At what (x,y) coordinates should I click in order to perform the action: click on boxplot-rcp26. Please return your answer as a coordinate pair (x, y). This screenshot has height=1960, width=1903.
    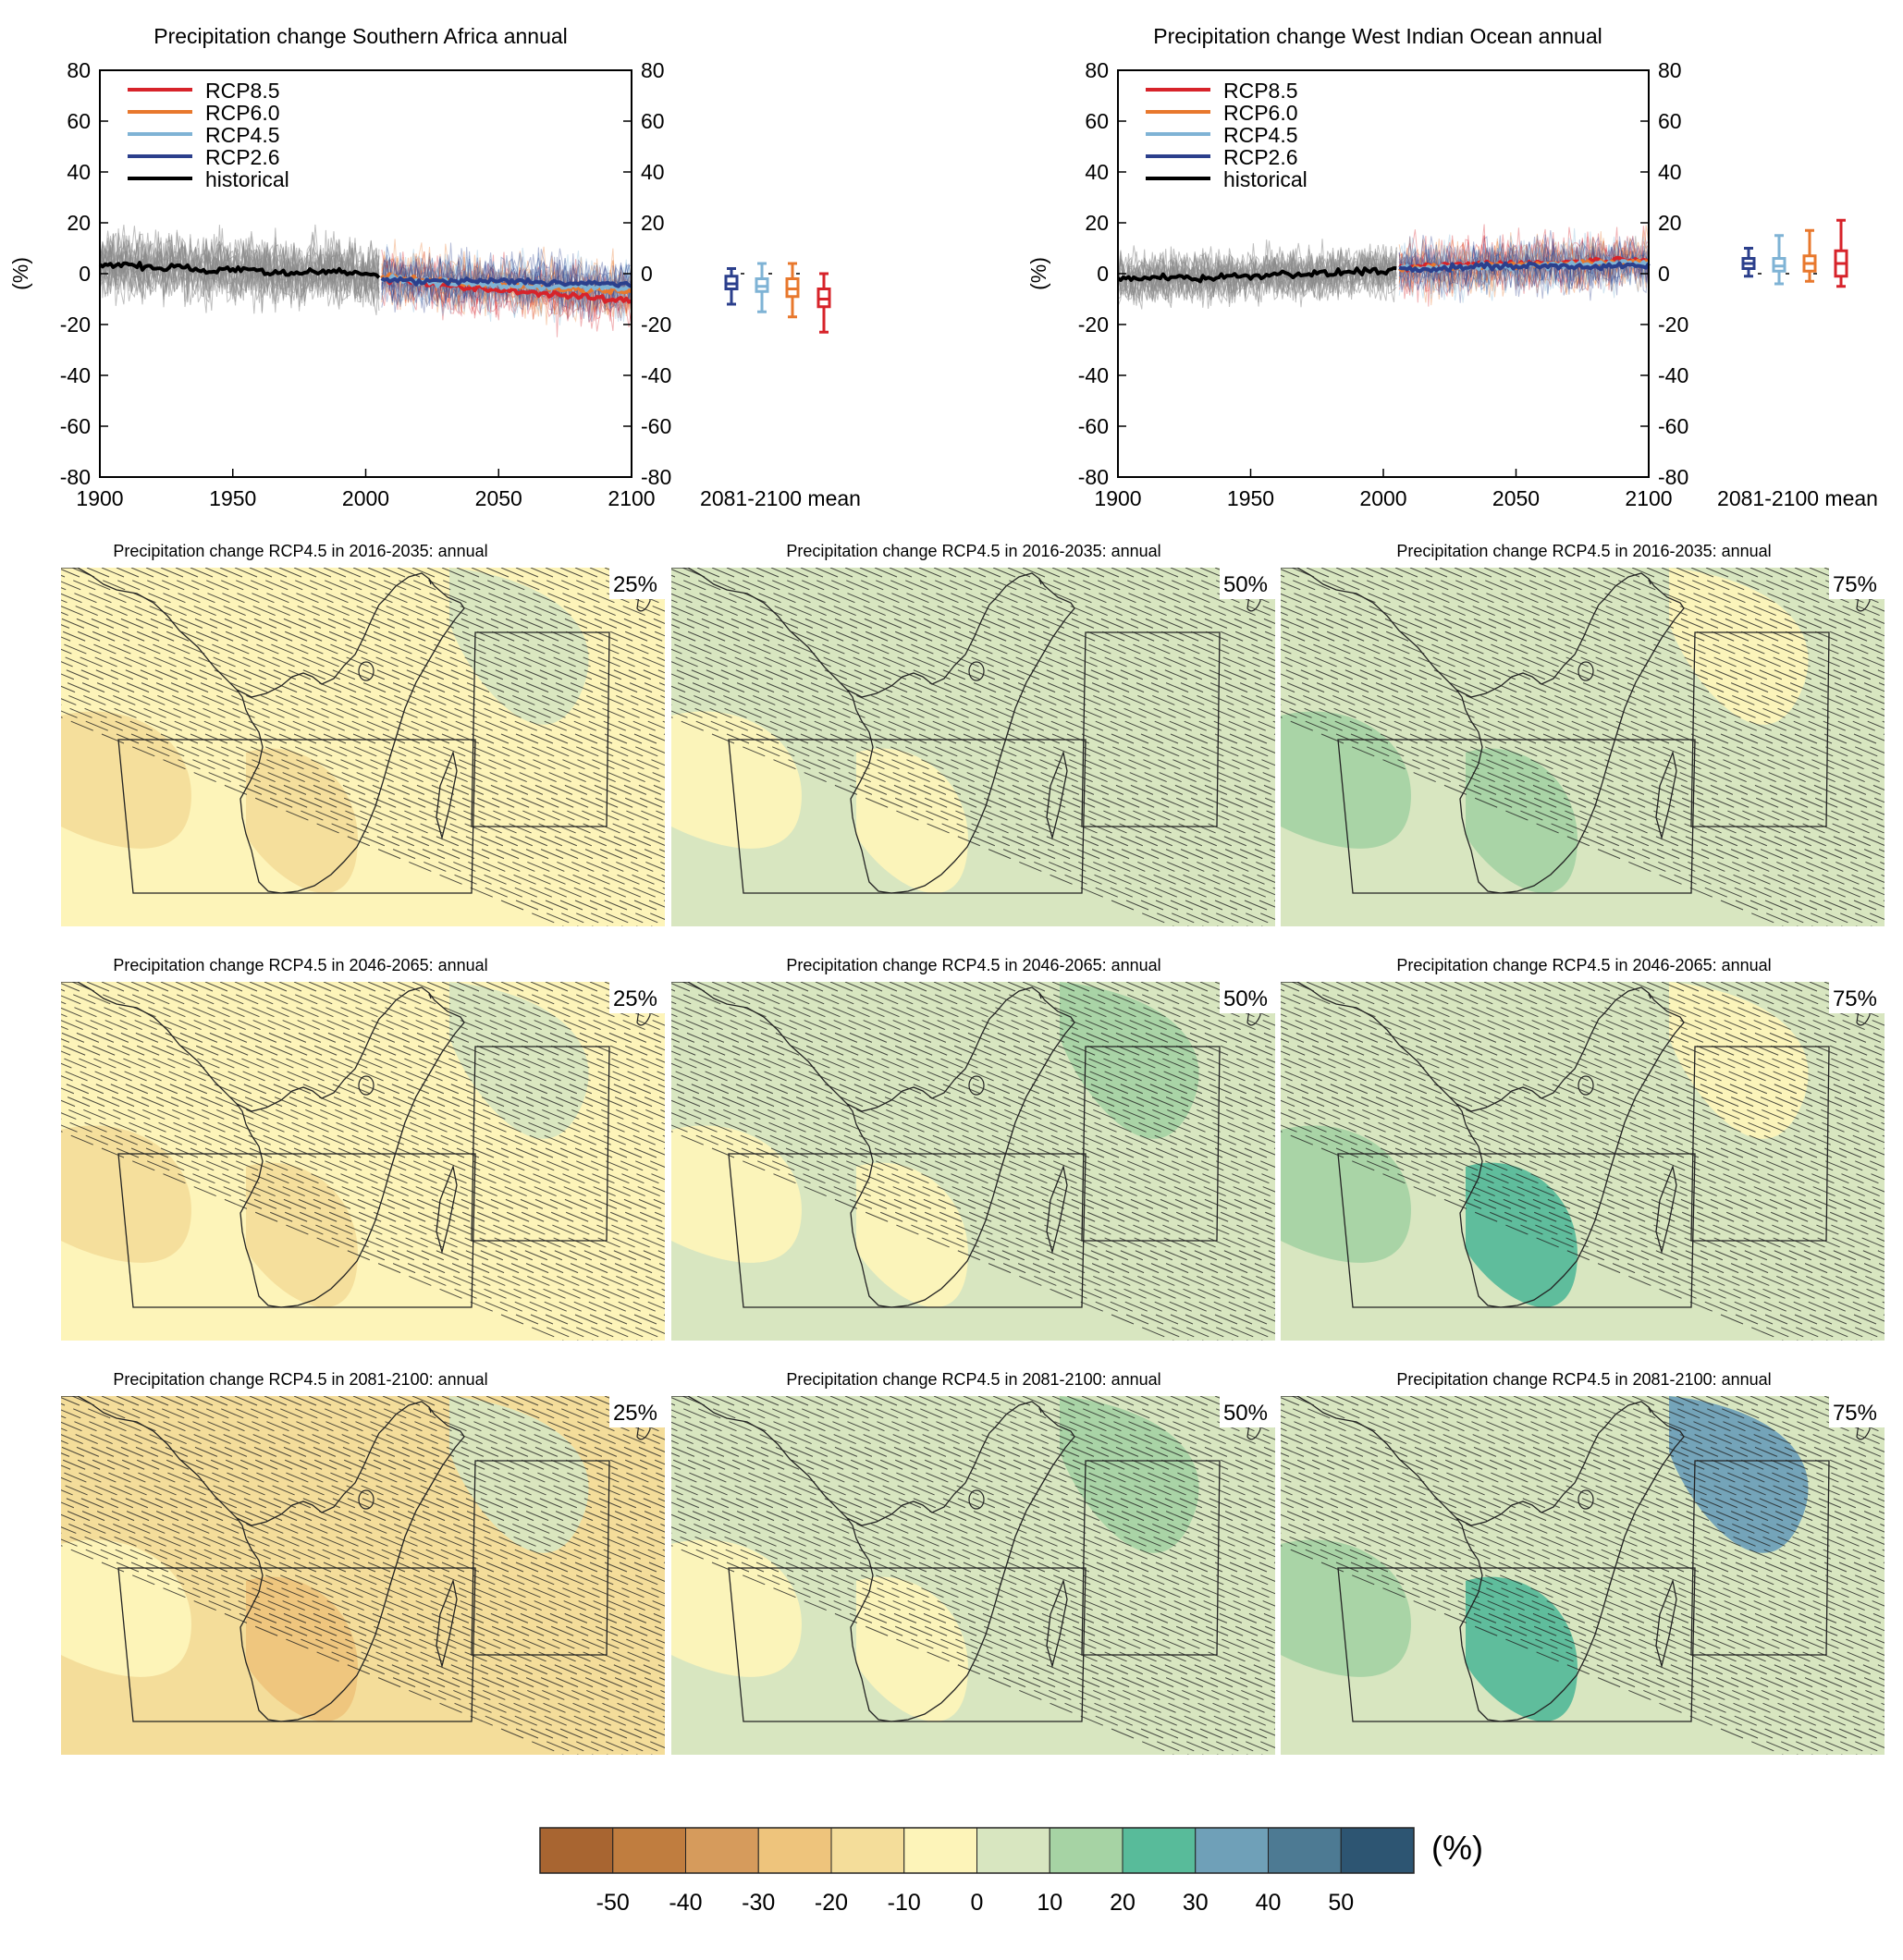
    Looking at the image, I should click on (731, 287).